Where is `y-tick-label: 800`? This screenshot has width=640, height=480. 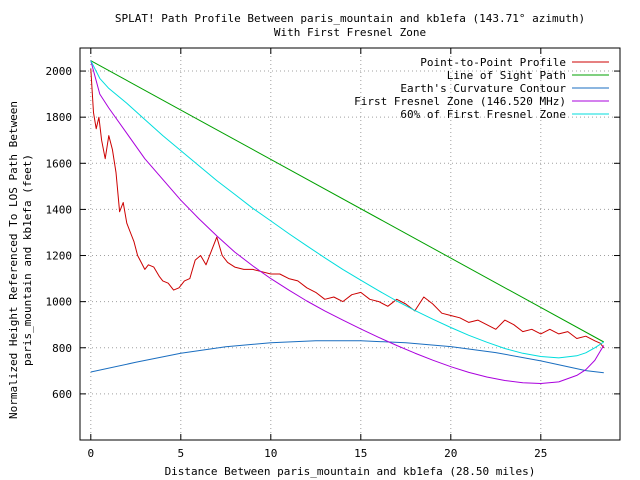
y-tick-label: 800 is located at coordinates (62, 348).